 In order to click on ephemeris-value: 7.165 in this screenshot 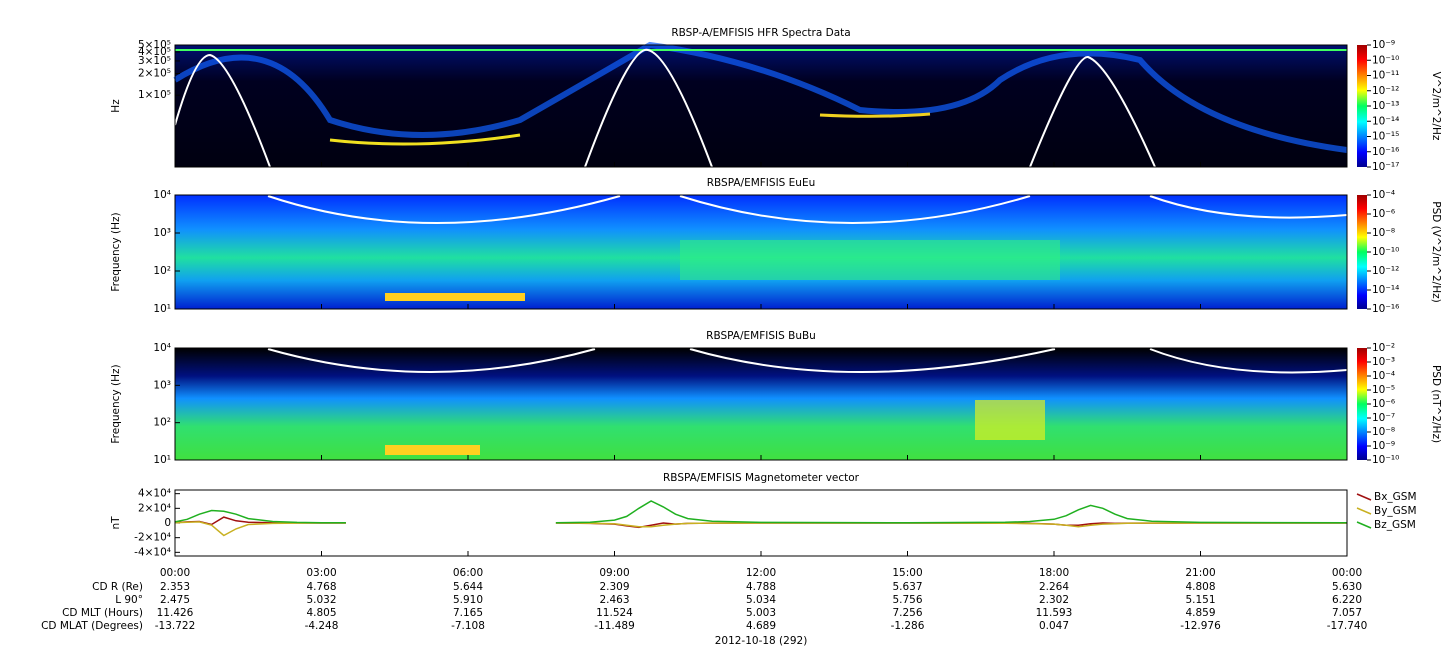, I will do `click(468, 613)`.